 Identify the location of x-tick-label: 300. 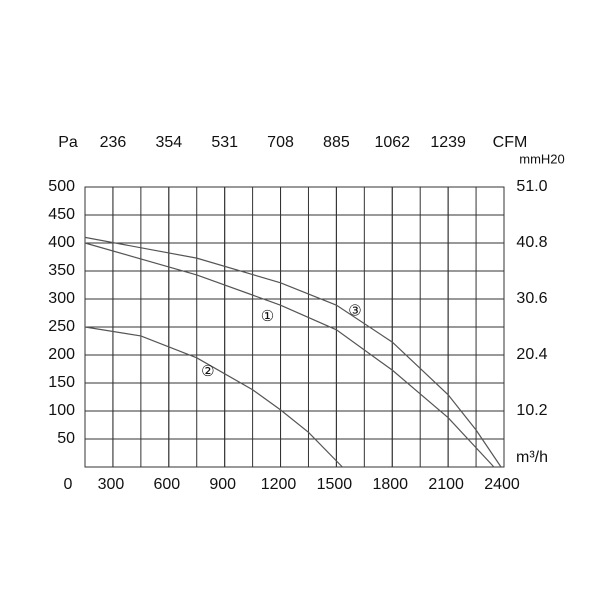
(111, 484).